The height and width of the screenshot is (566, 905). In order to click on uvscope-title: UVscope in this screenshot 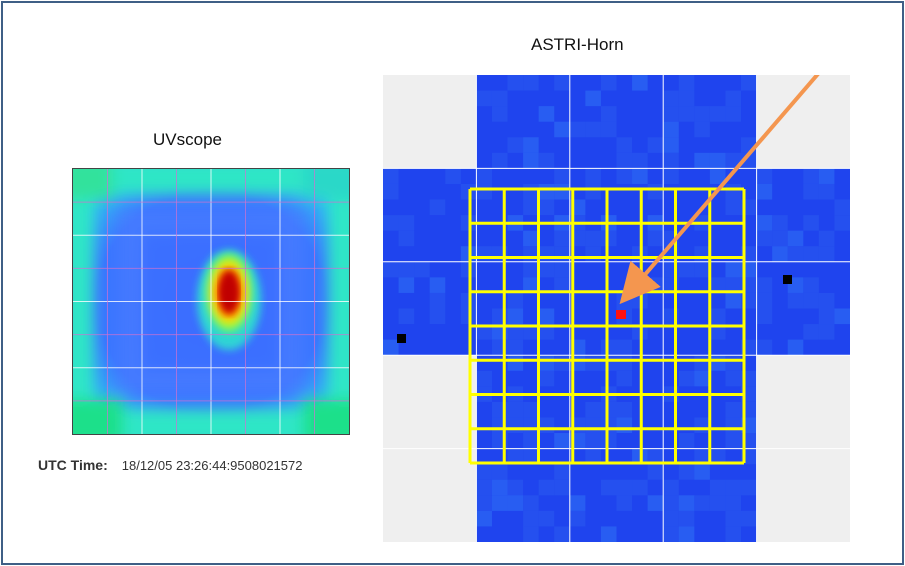, I will do `click(187, 139)`.